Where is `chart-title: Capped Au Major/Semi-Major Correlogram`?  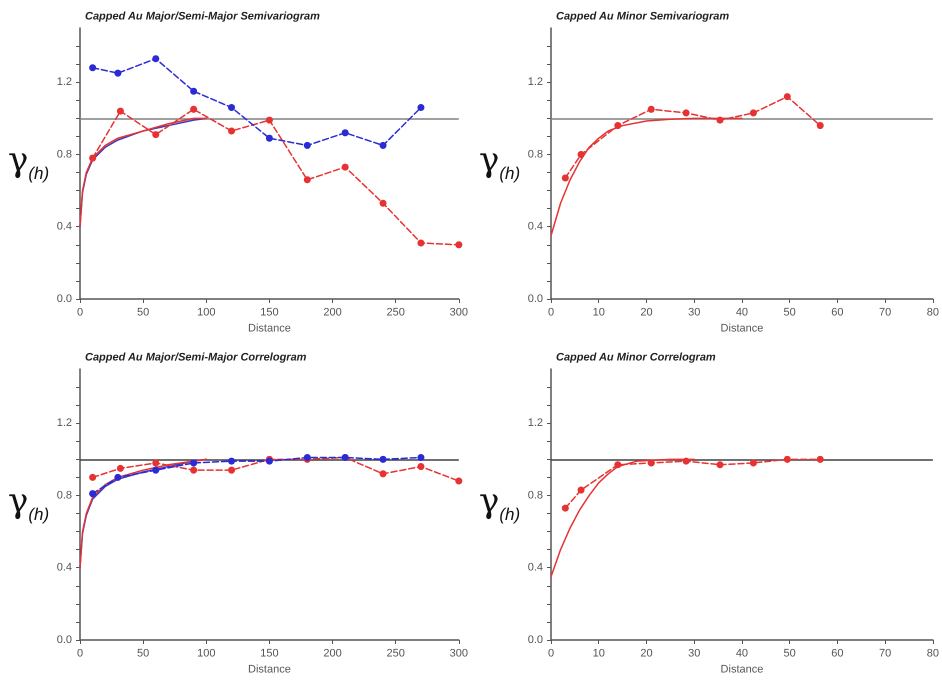
chart-title: Capped Au Major/Semi-Major Correlogram is located at coordinates (196, 358).